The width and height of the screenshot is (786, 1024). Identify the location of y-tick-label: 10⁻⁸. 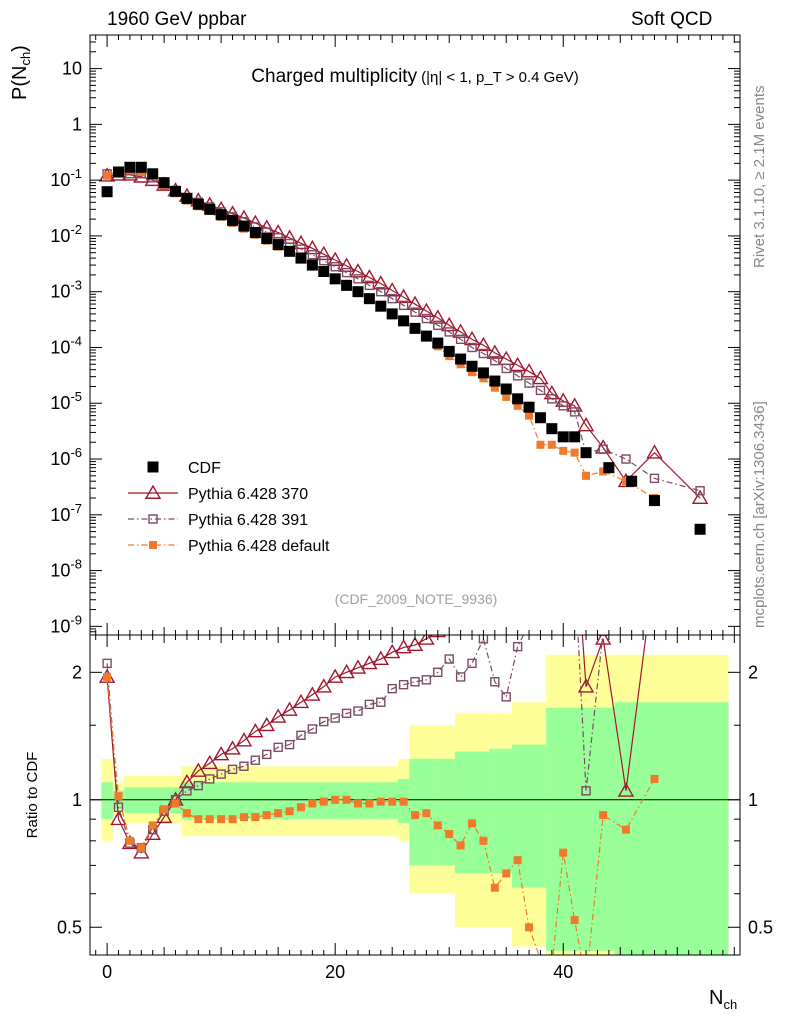
(66, 569).